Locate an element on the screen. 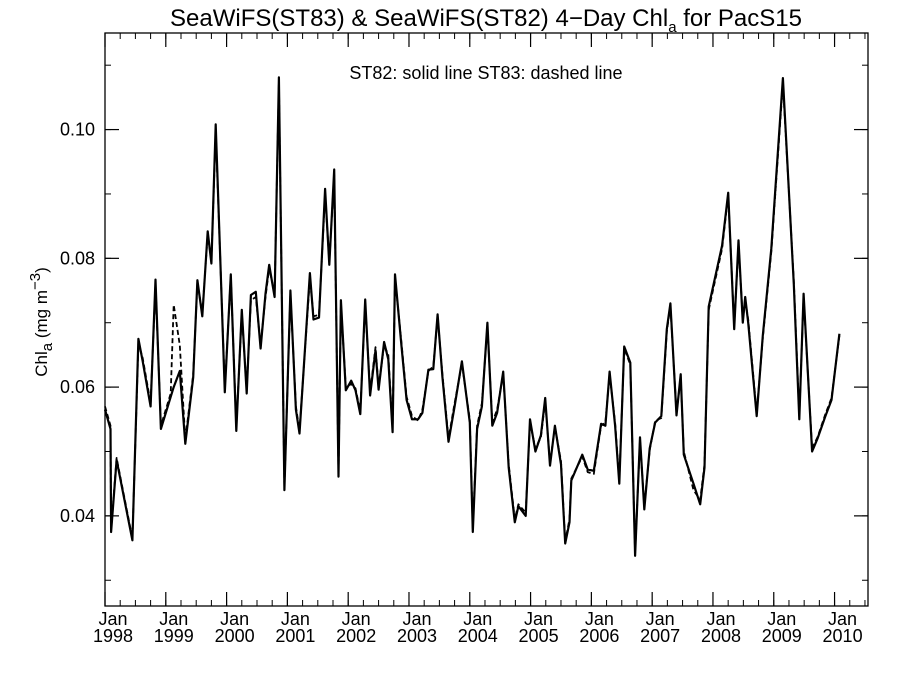  x-tick-year-label: 2005 is located at coordinates (539, 636).